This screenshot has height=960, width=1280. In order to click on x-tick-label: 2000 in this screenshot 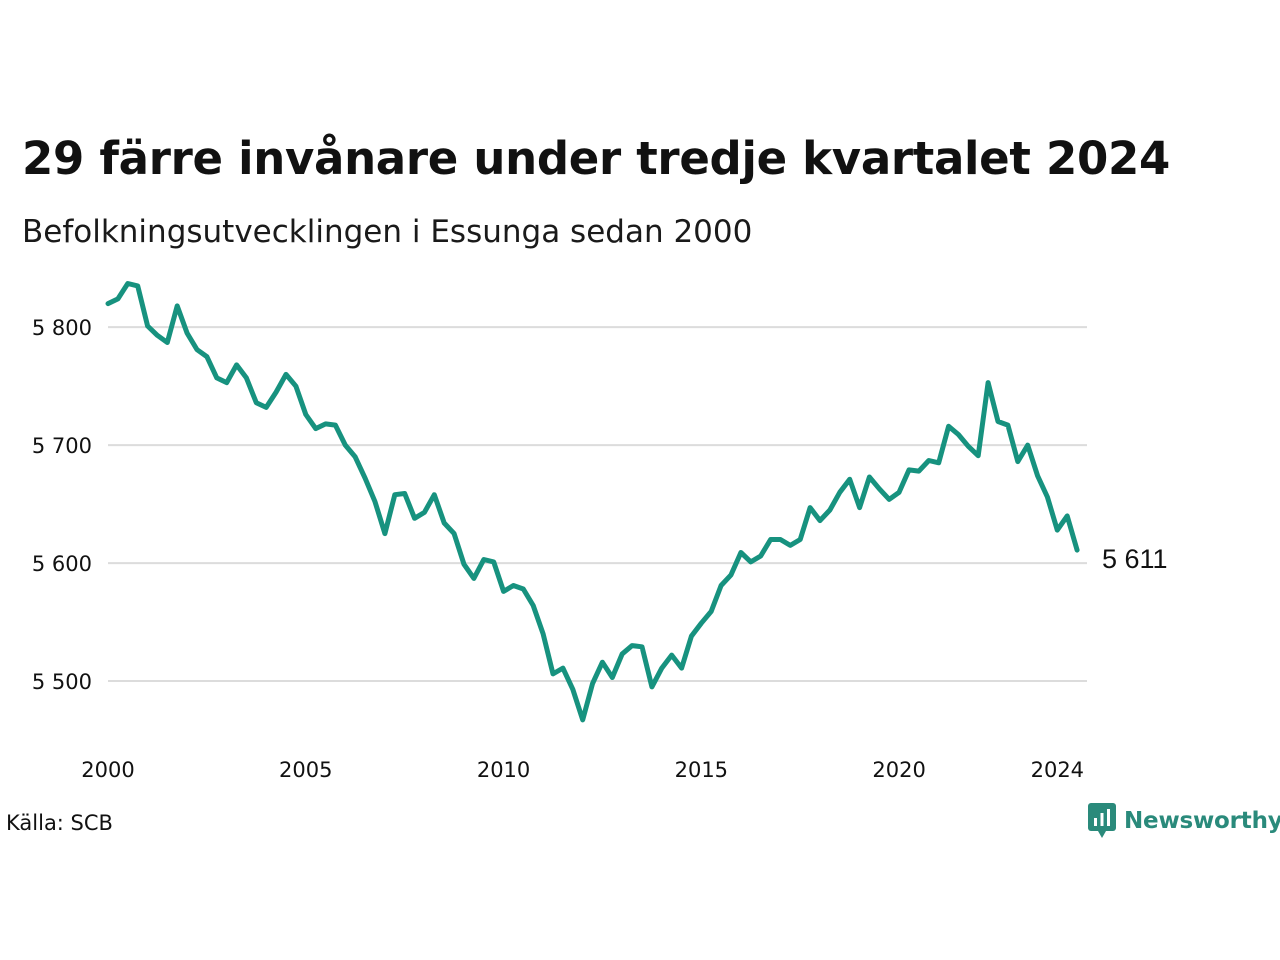, I will do `click(107, 770)`.